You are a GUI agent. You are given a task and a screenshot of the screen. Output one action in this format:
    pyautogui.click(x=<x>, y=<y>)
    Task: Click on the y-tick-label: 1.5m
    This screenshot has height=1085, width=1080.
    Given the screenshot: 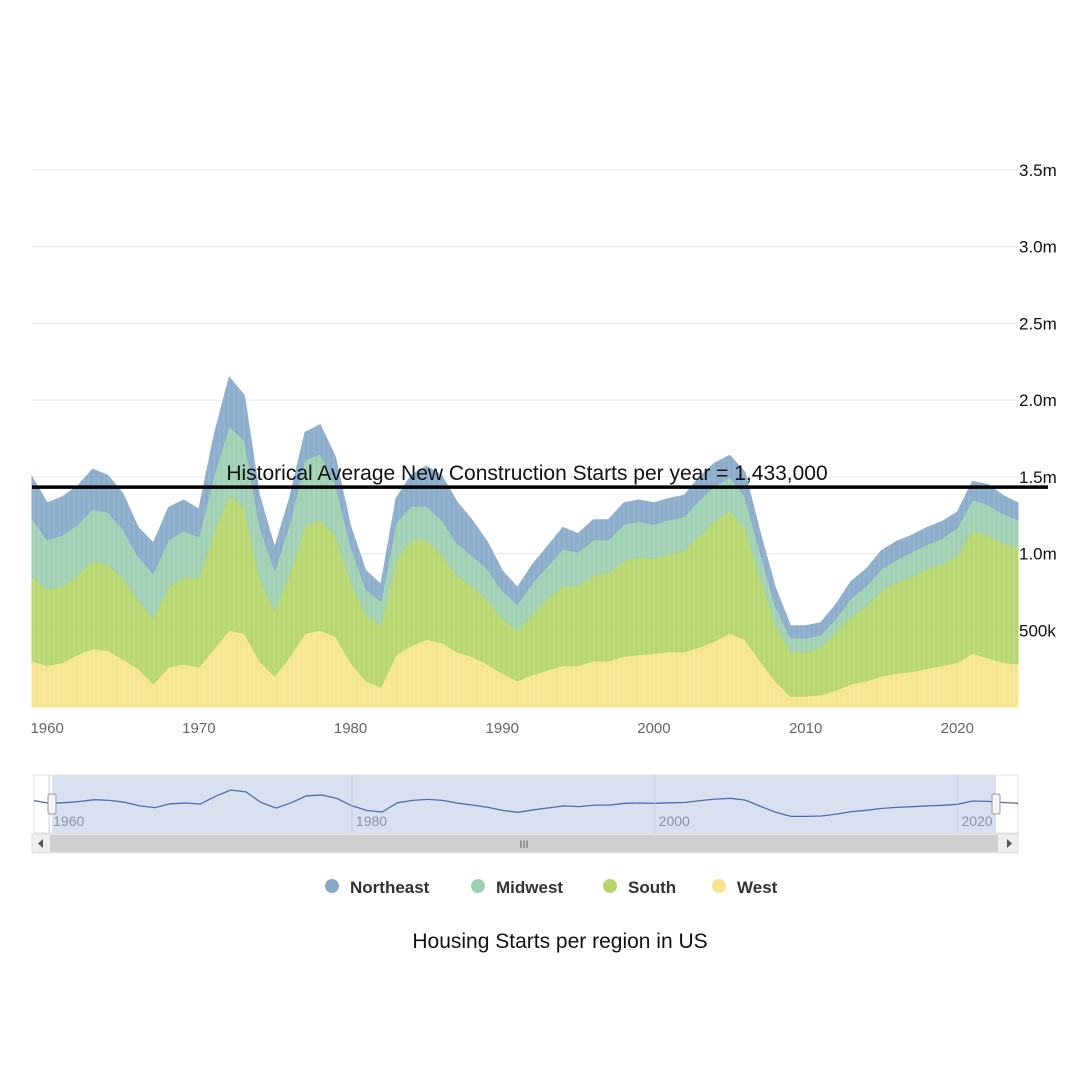 What is the action you would take?
    pyautogui.click(x=1038, y=477)
    